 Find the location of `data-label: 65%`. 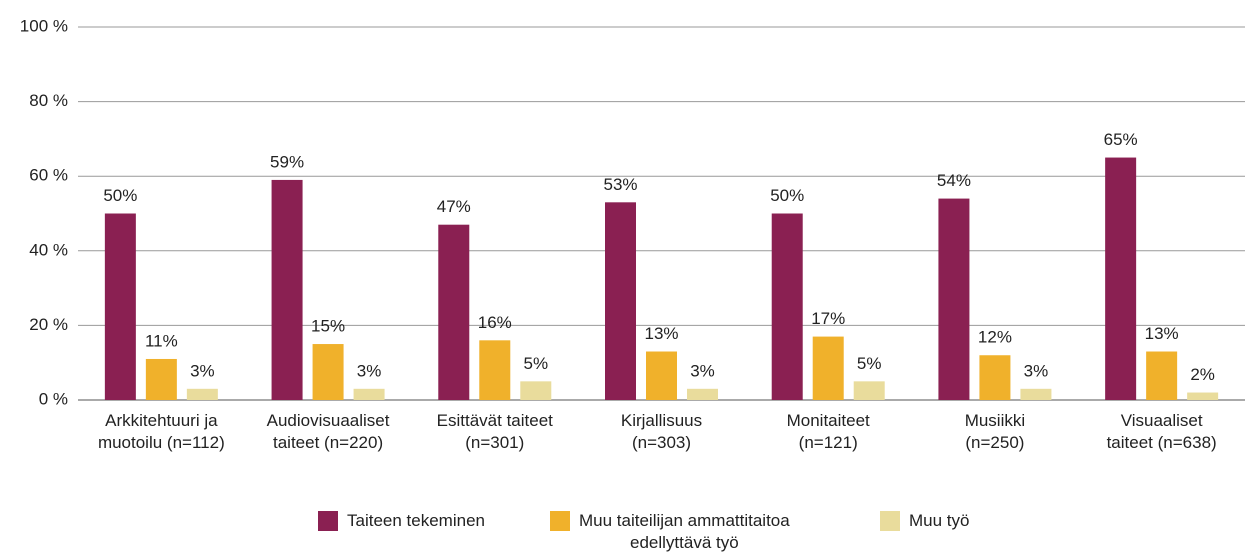

data-label: 65% is located at coordinates (1121, 139).